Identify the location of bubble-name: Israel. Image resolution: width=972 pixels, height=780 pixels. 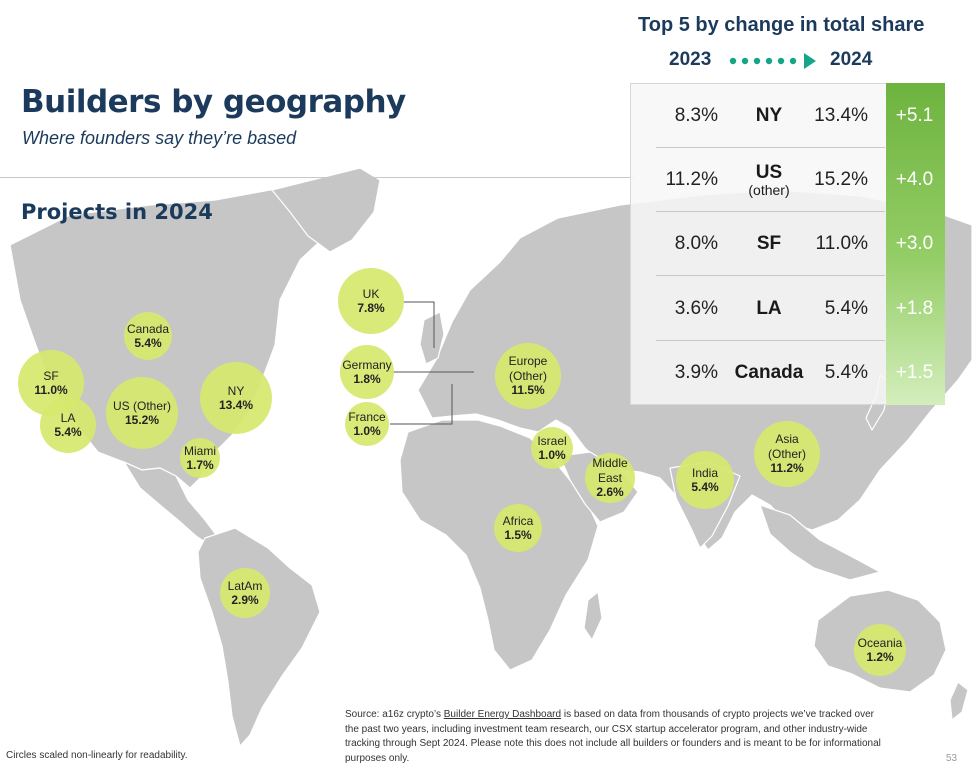
(552, 440).